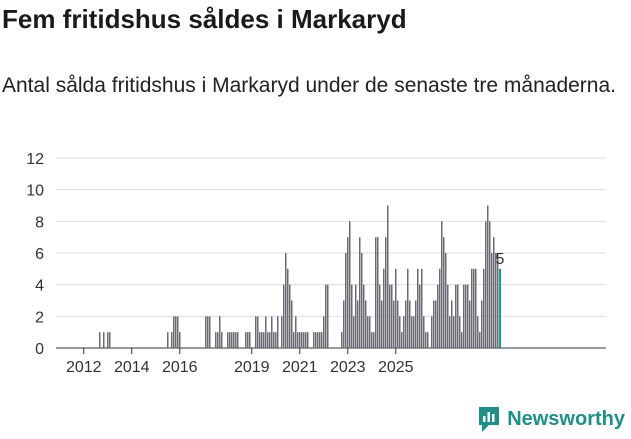 The width and height of the screenshot is (631, 439). Describe the element at coordinates (204, 19) in the screenshot. I see `chart-title: Fem fritidshus såldes i Markaryd` at that location.